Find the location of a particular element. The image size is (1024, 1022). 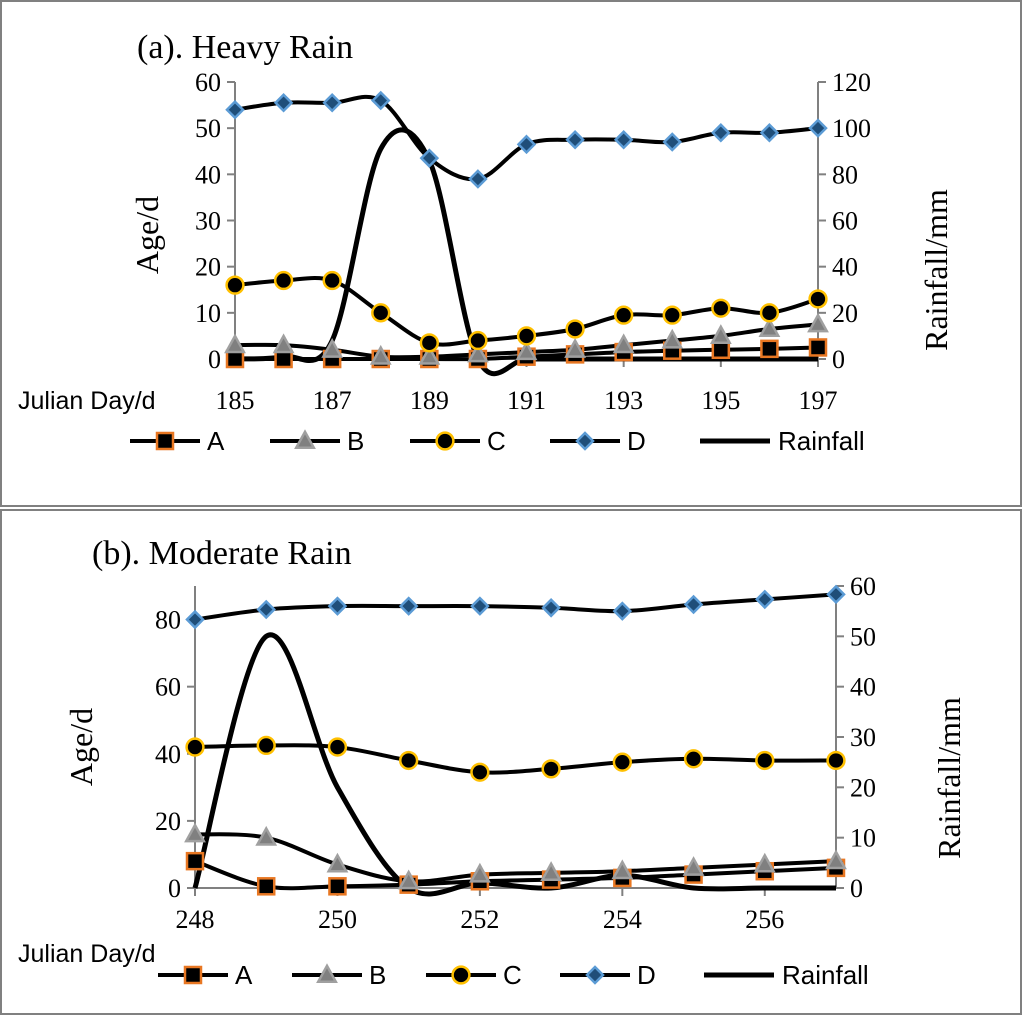

x-tick-label: 189 is located at coordinates (429, 400).